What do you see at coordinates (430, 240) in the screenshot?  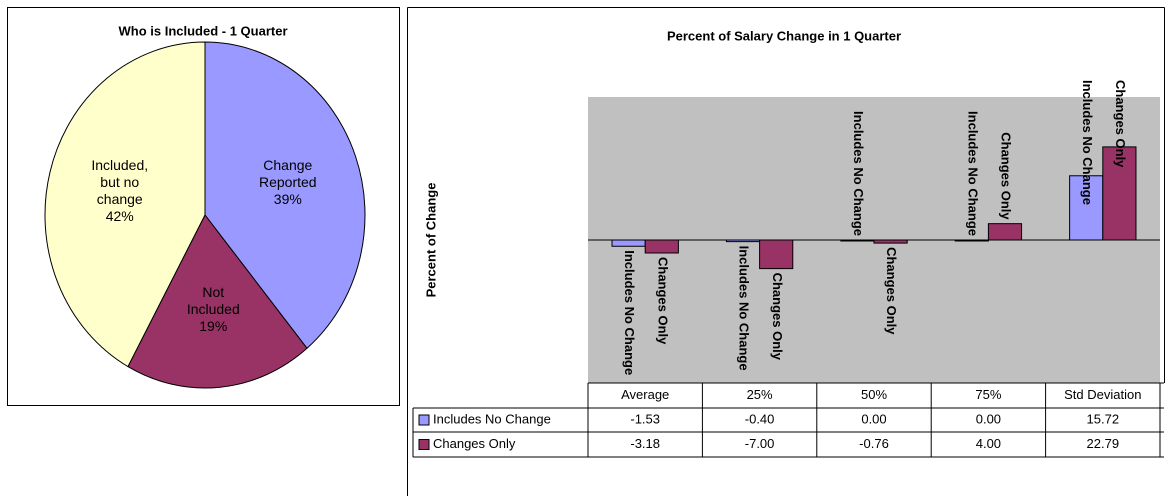 I see `y-axis-label: Percent of Change` at bounding box center [430, 240].